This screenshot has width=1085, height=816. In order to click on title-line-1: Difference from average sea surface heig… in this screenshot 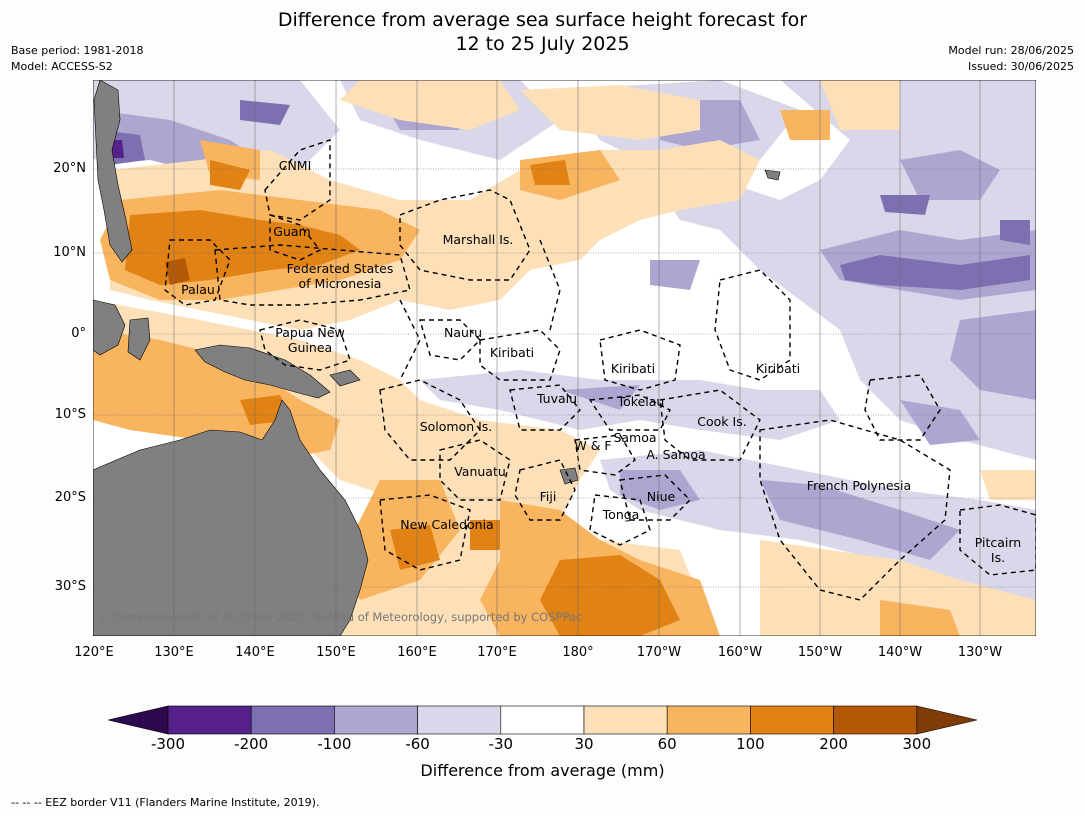, I will do `click(542, 20)`.